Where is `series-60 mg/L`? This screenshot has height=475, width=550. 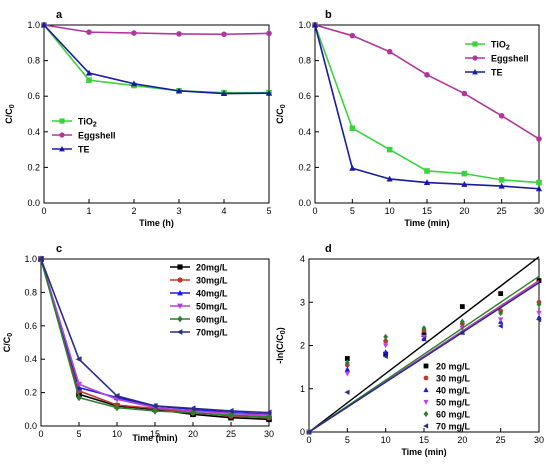 series-60 mg/L is located at coordinates (424, 355).